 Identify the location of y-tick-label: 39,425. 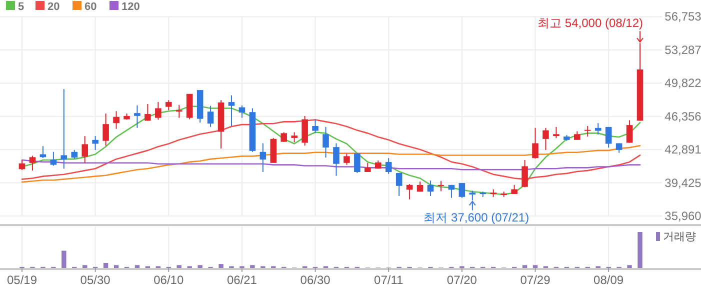
(682, 183).